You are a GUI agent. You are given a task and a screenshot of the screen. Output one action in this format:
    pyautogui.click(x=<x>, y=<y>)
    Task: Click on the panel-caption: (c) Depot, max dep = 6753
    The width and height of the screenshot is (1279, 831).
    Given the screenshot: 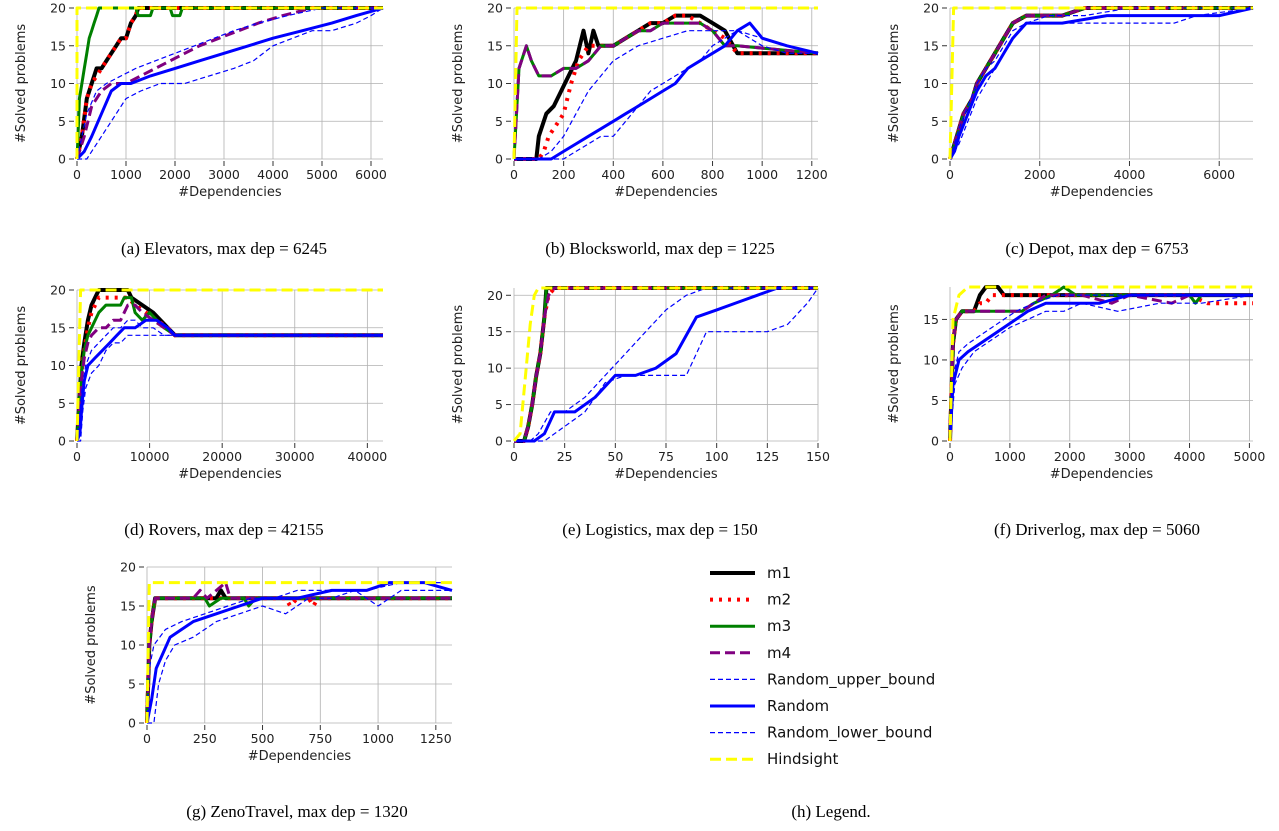 What is the action you would take?
    pyautogui.click(x=1096, y=248)
    